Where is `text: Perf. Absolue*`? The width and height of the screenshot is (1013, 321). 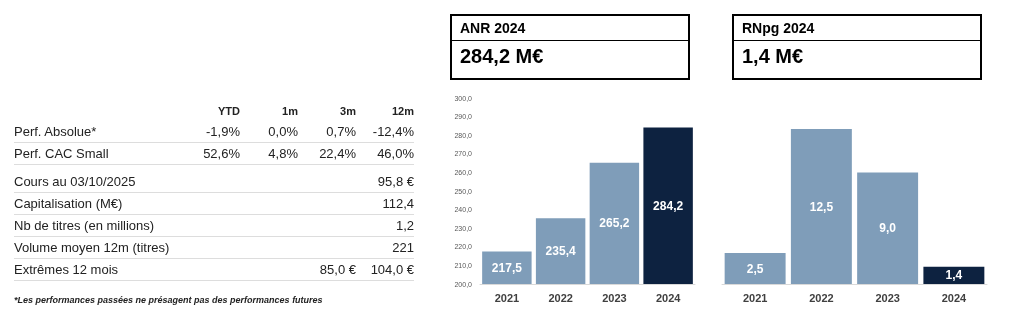 text: Perf. Absolue* is located at coordinates (56, 131).